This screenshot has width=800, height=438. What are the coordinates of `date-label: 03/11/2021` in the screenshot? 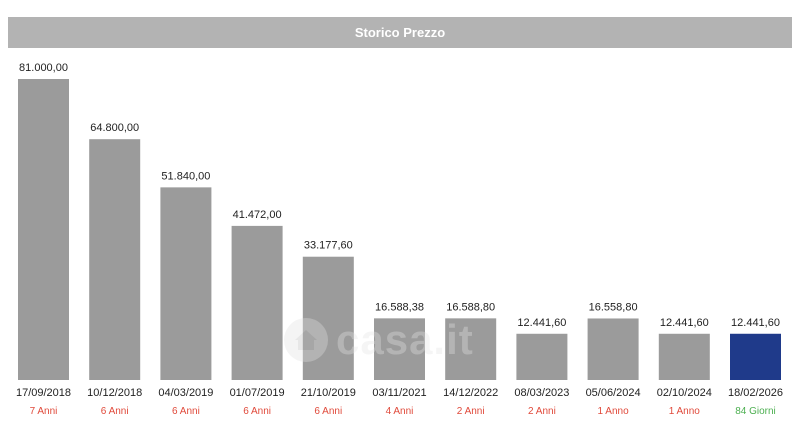 It's located at (399, 393).